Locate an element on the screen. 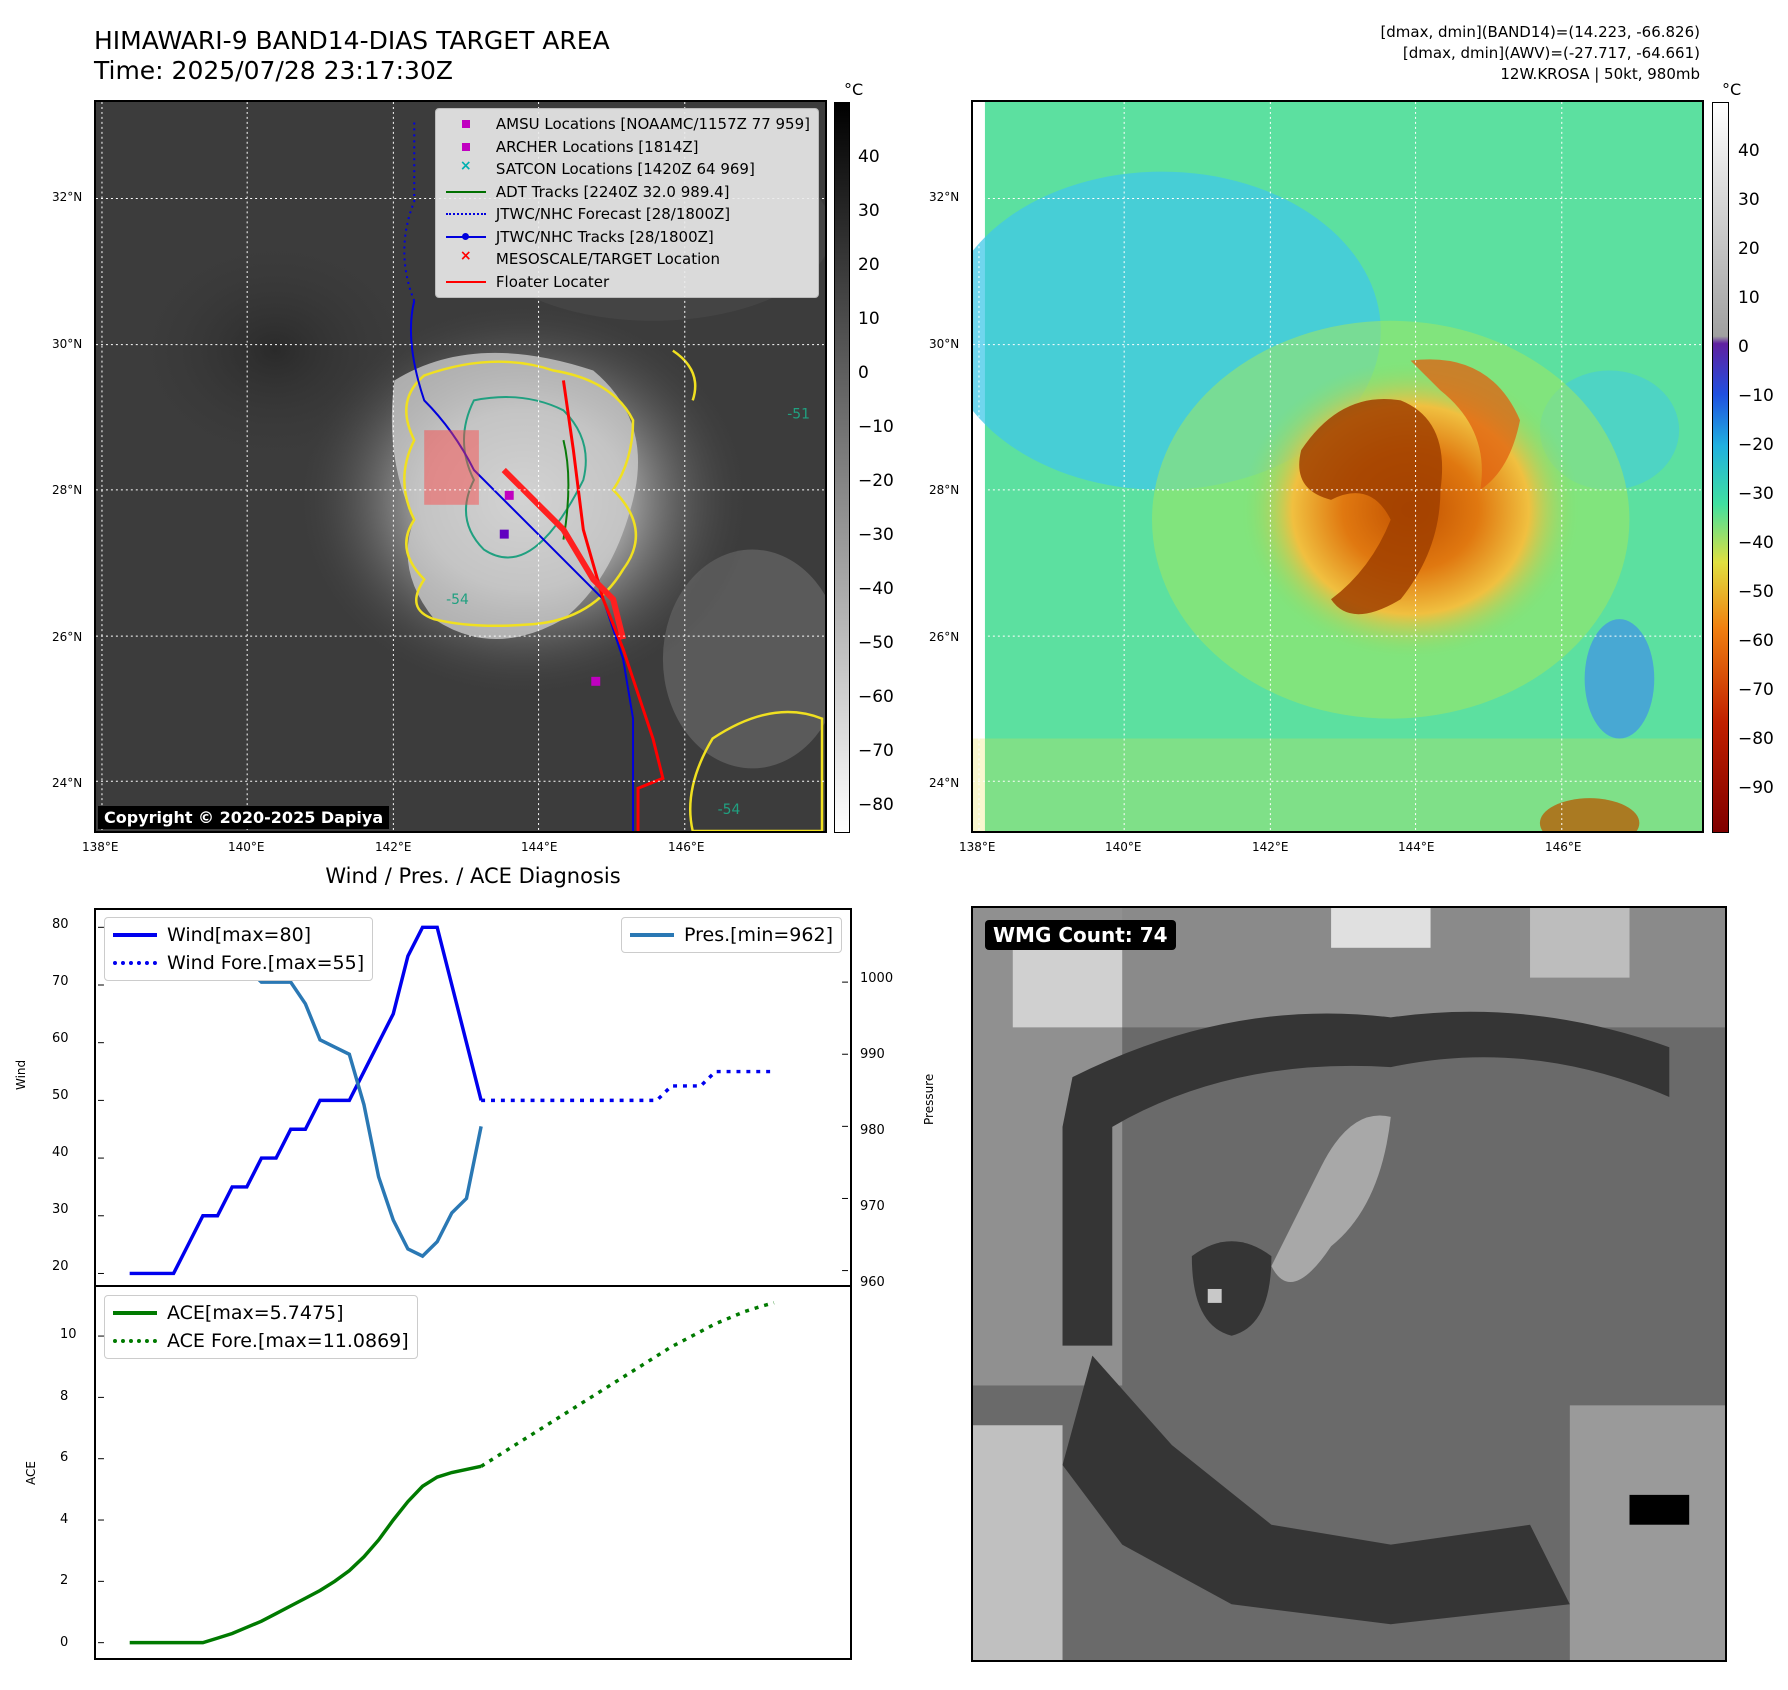 The image size is (1788, 1690). wmg-black-block is located at coordinates (1659, 1509).